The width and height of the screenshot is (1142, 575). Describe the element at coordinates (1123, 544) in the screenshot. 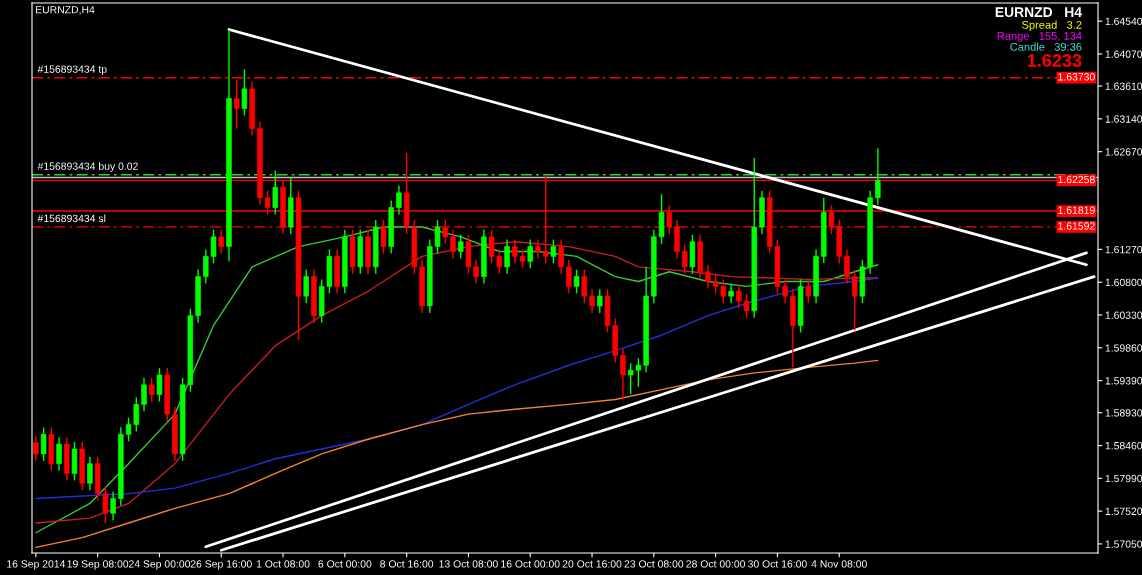

I see `y-tick-label: 1.57050` at that location.